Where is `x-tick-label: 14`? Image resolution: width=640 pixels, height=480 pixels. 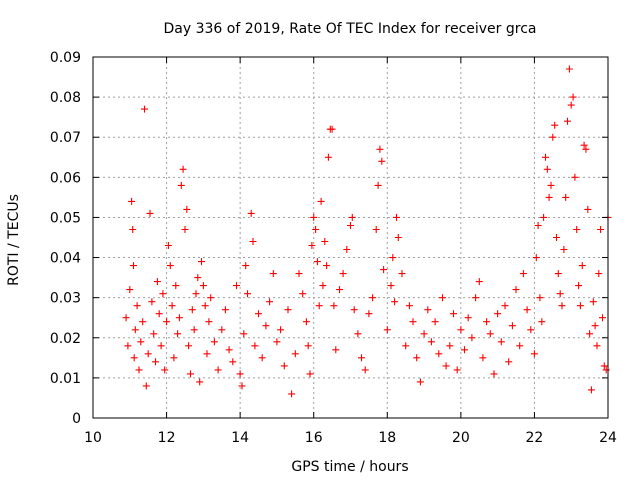
x-tick-label: 14 is located at coordinates (240, 438).